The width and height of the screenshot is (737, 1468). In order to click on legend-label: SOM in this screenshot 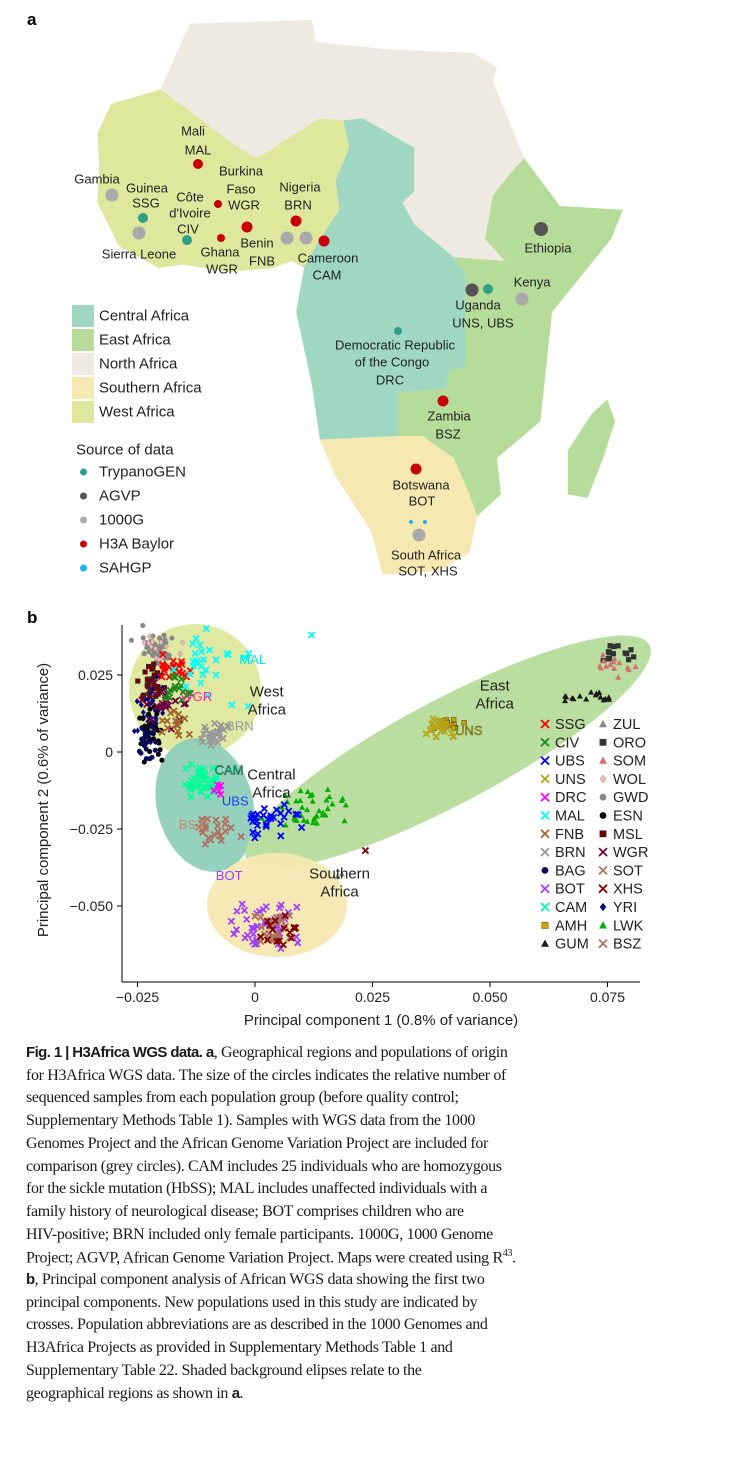, I will do `click(629, 762)`.